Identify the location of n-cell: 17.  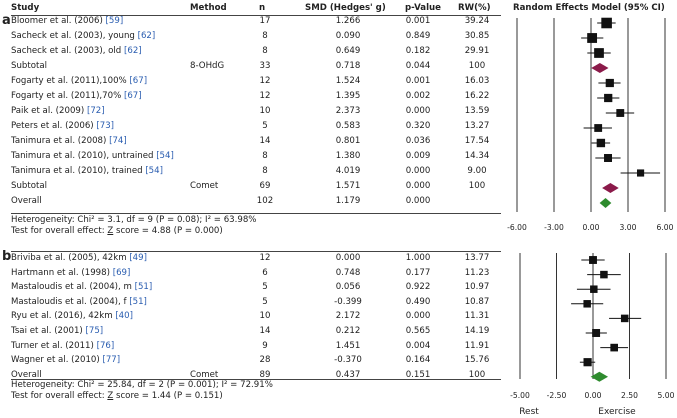
(265, 21).